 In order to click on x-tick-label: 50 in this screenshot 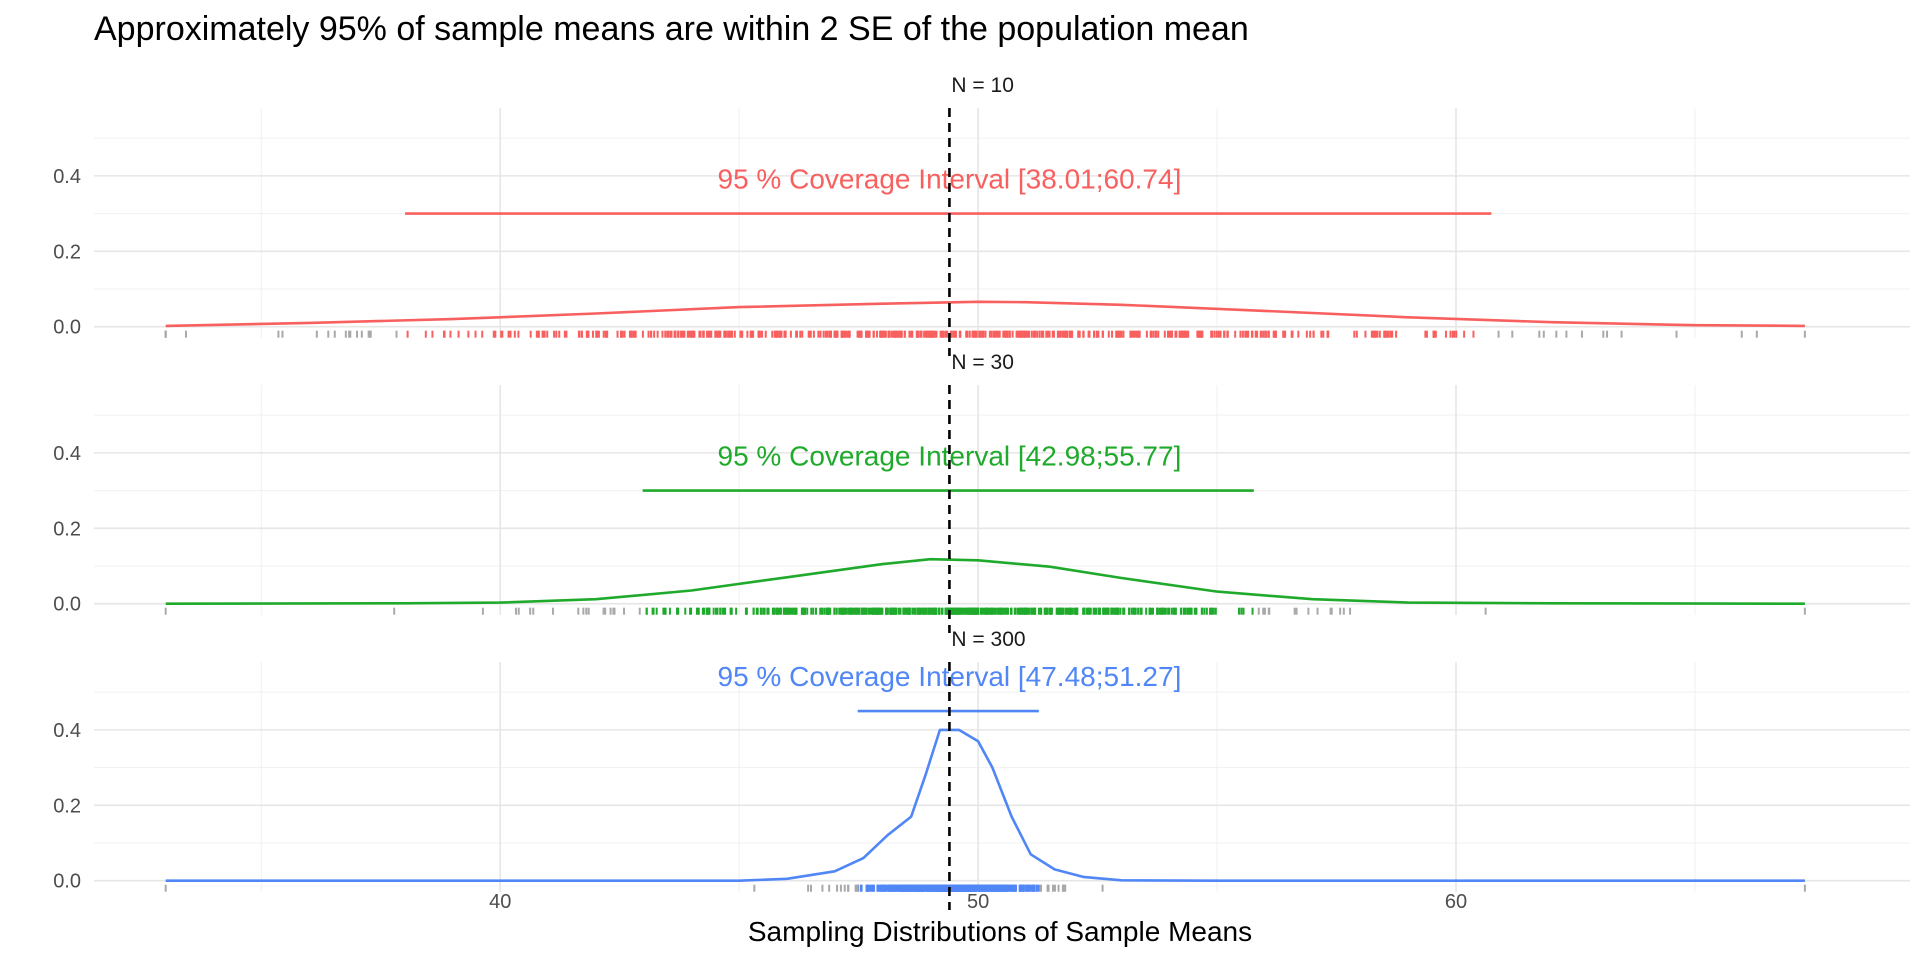, I will do `click(978, 902)`.